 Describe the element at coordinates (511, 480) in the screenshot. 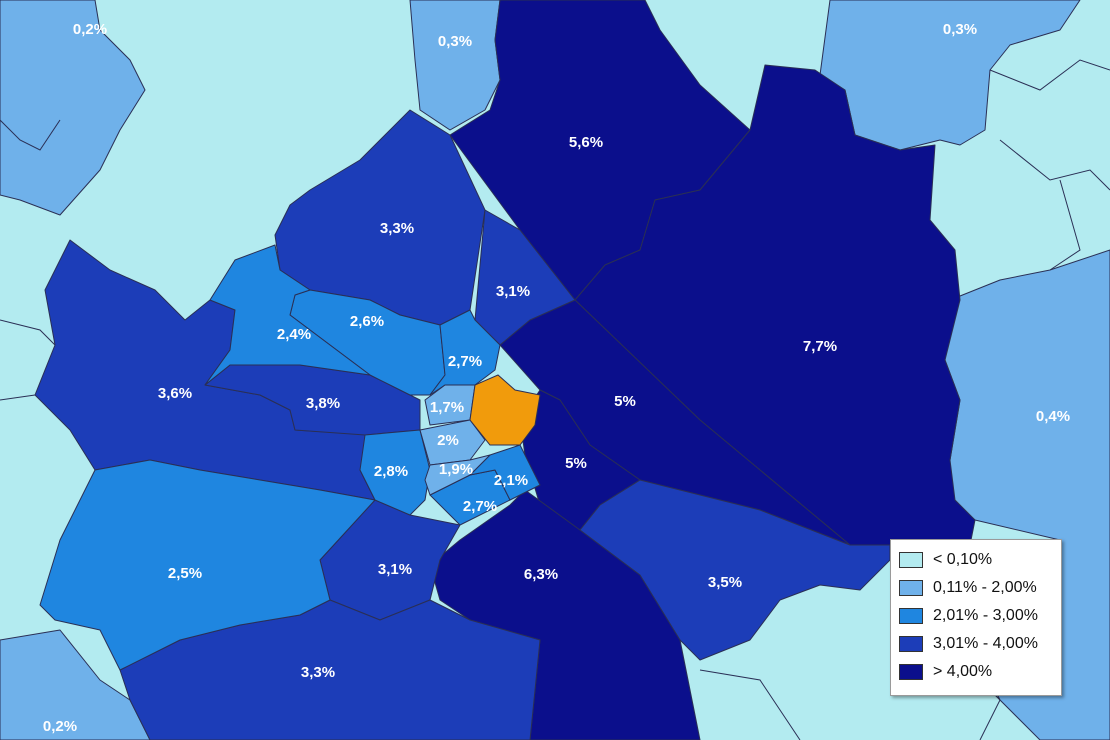

I see `label-wieden: 2,1%` at that location.